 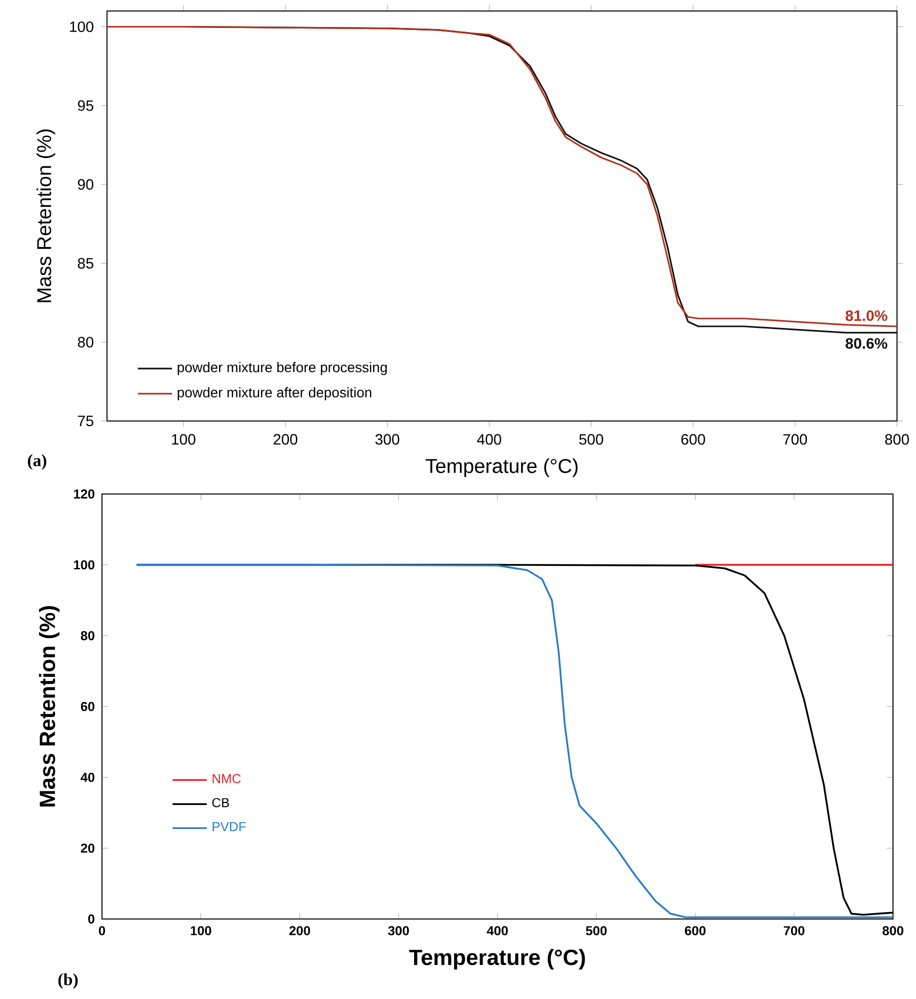 What do you see at coordinates (229, 827) in the screenshot?
I see `legend-label: PVDF` at bounding box center [229, 827].